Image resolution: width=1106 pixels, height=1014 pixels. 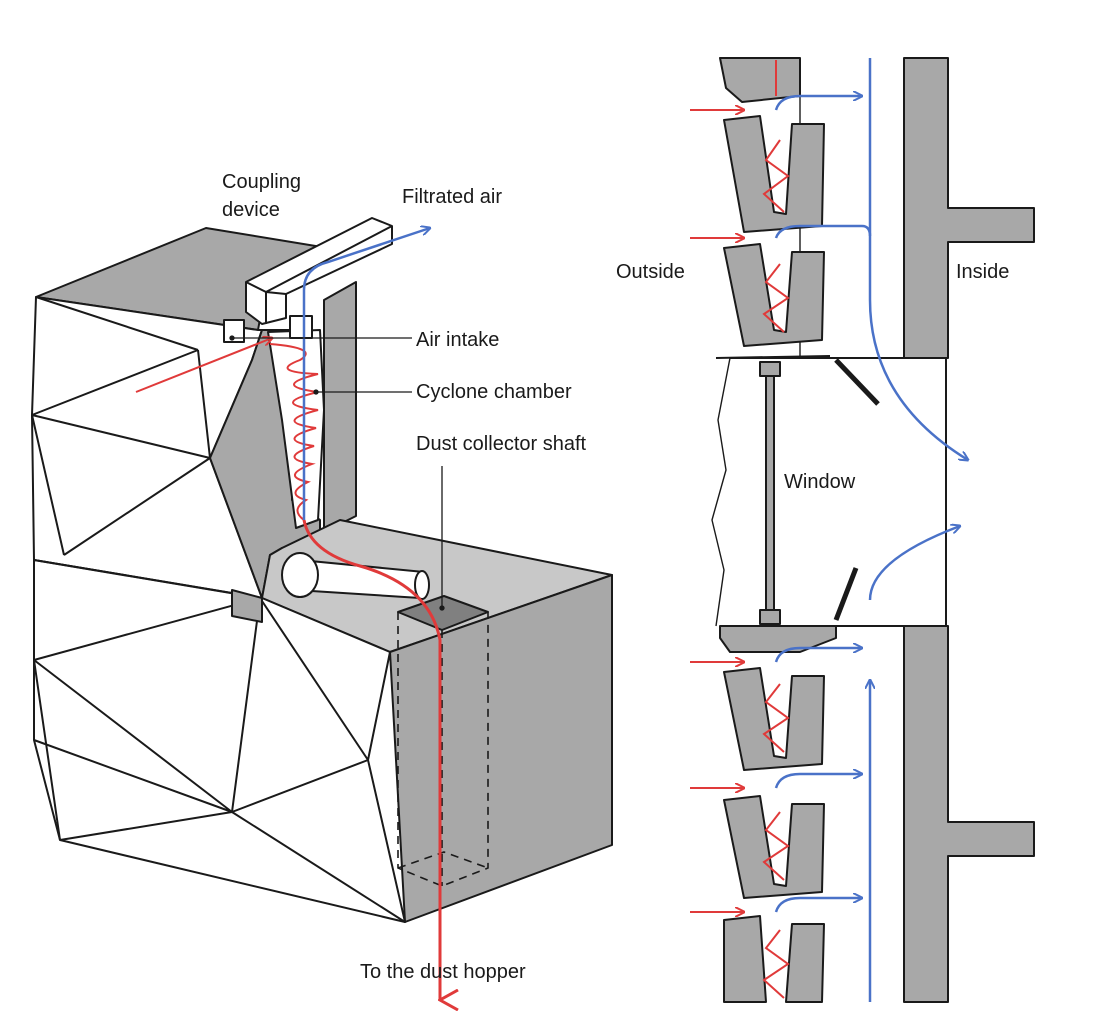 I want to click on label-dust-collector-shaft: Dust collector shaft, so click(x=501, y=444).